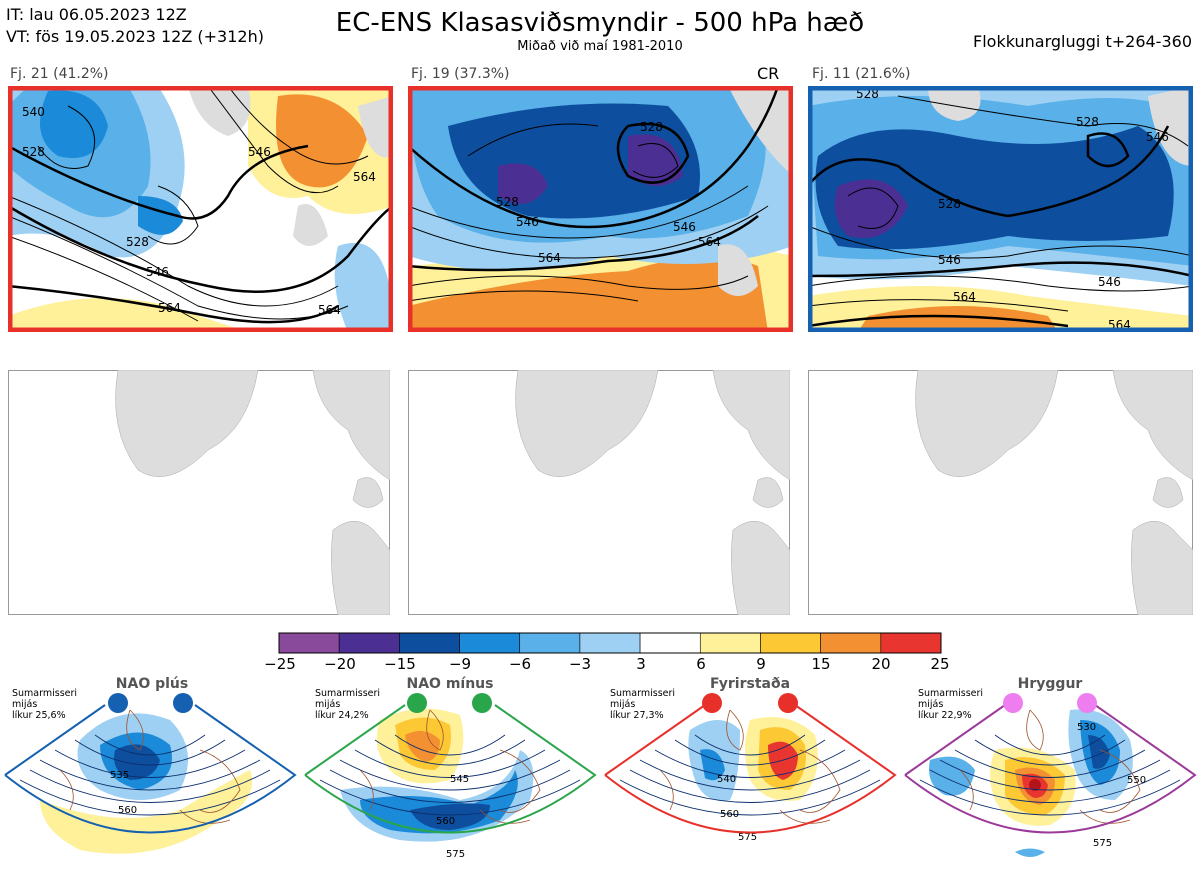  Describe the element at coordinates (280, 664) in the screenshot. I see `colorbar-tick: −25` at that location.